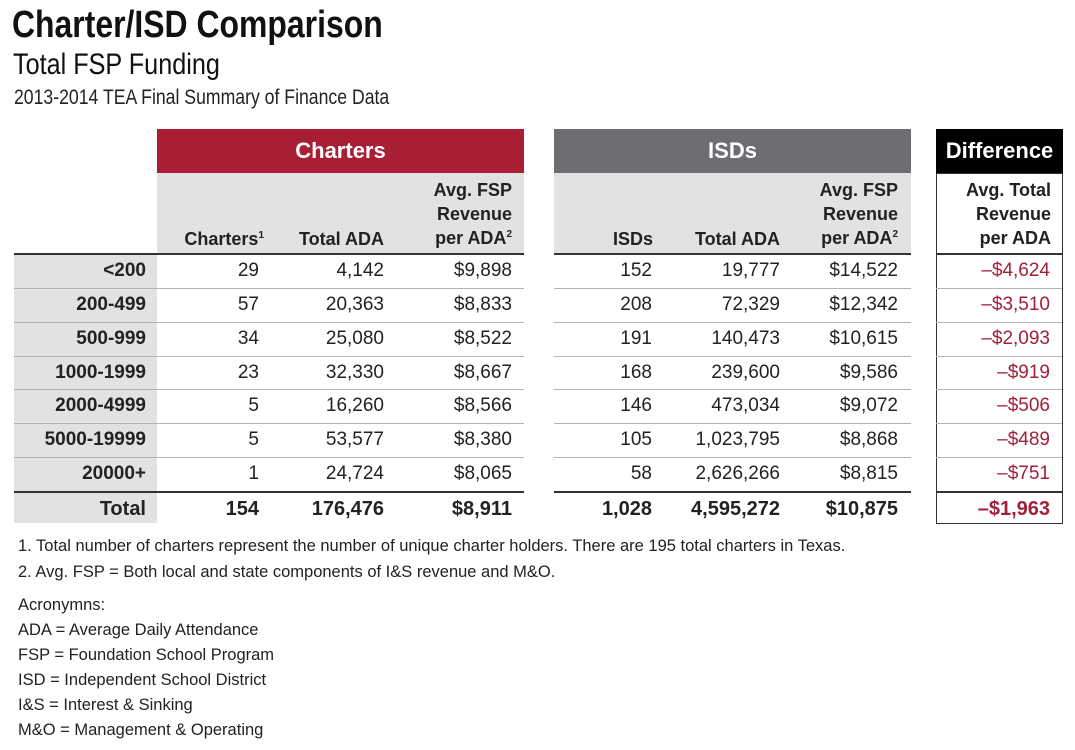  What do you see at coordinates (1013, 508) in the screenshot?
I see `total-cell-difference: –$1,963` at bounding box center [1013, 508].